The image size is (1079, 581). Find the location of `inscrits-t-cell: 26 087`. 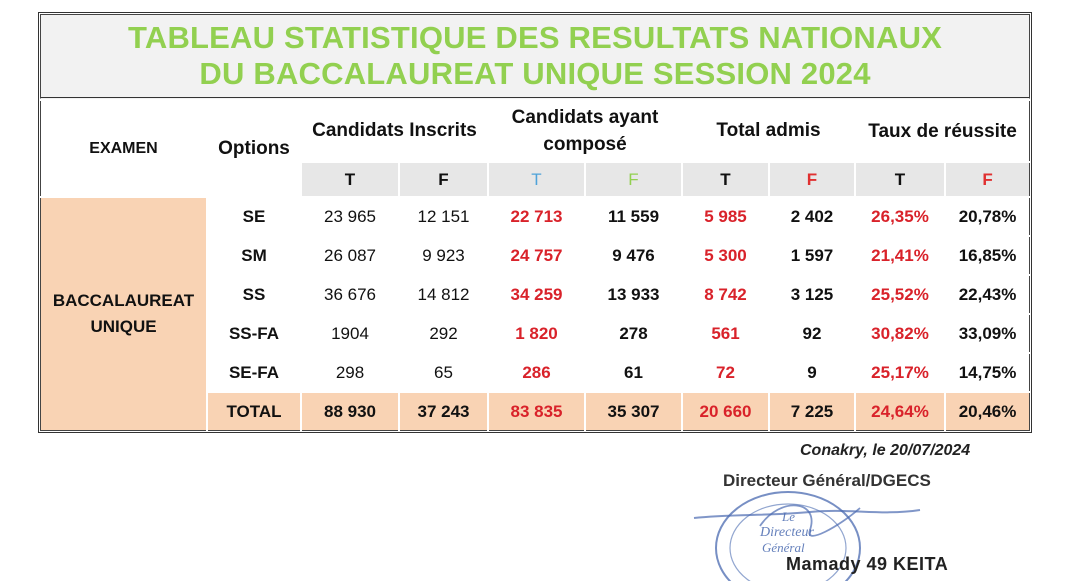

inscrits-t-cell: 26 087 is located at coordinates (350, 255).